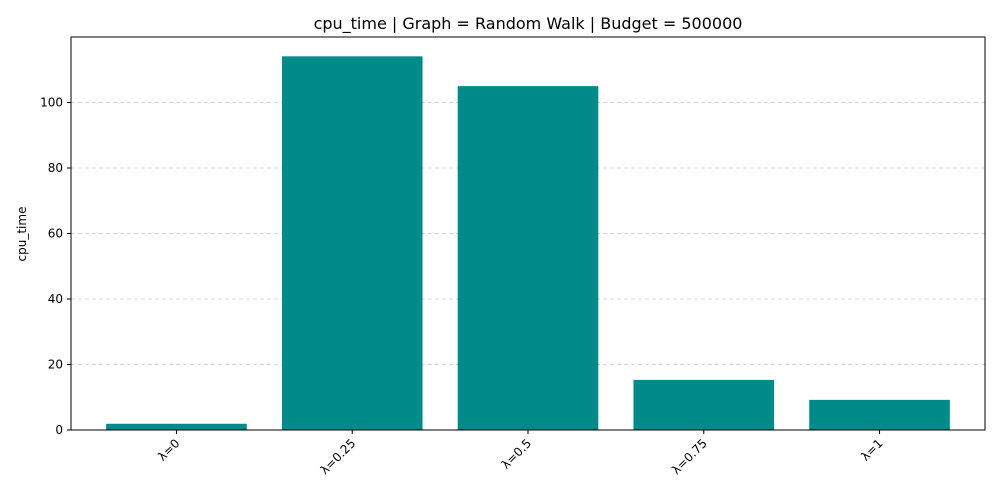 This screenshot has height=504, width=1000. I want to click on y-axis-label: cpu_time, so click(22, 234).